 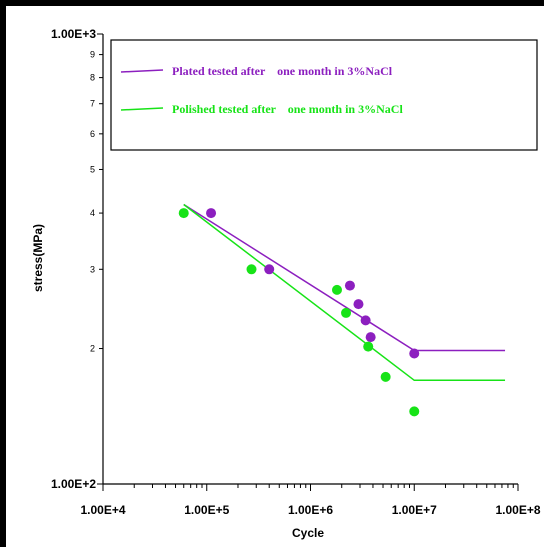 I want to click on y-tick-label: 4, so click(x=92, y=213).